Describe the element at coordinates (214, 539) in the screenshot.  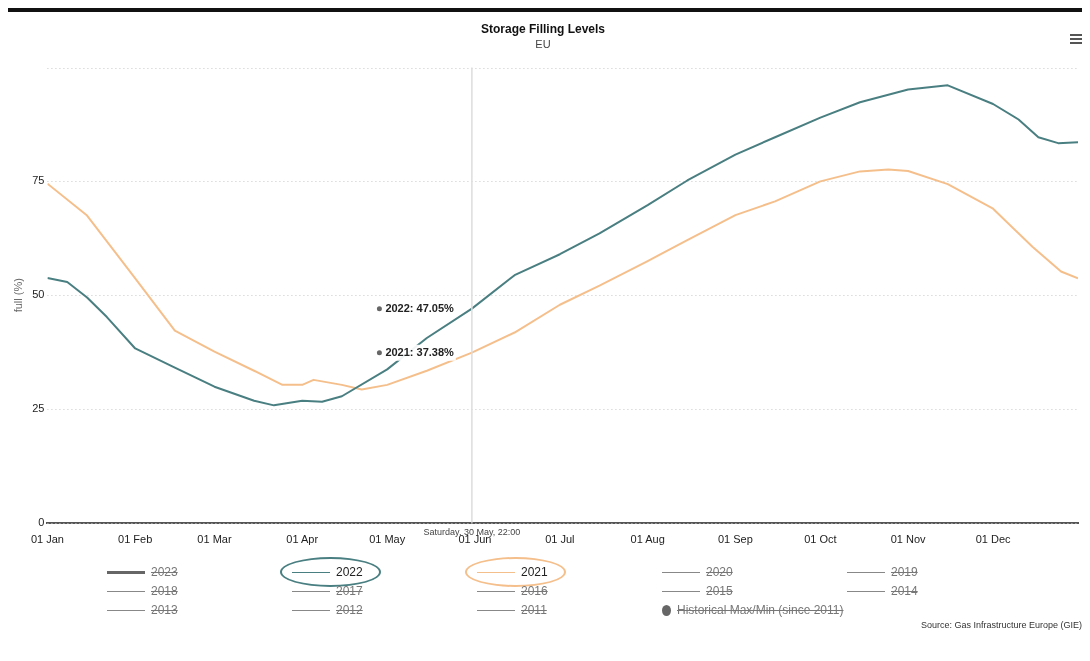
I see `x-tick-label: 01 Mar` at that location.